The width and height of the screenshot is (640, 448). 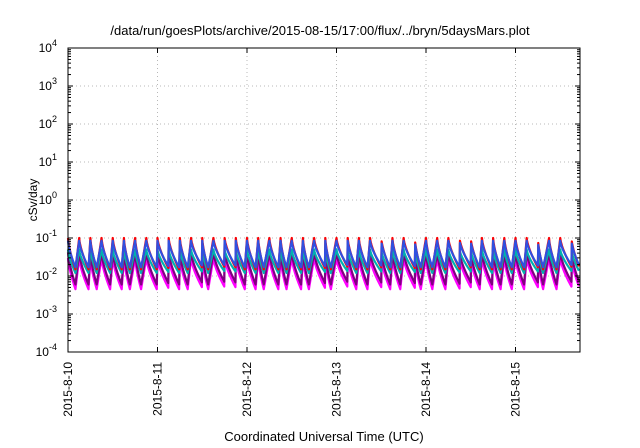 I want to click on x-tick-label: 2015-8-14, so click(x=426, y=389).